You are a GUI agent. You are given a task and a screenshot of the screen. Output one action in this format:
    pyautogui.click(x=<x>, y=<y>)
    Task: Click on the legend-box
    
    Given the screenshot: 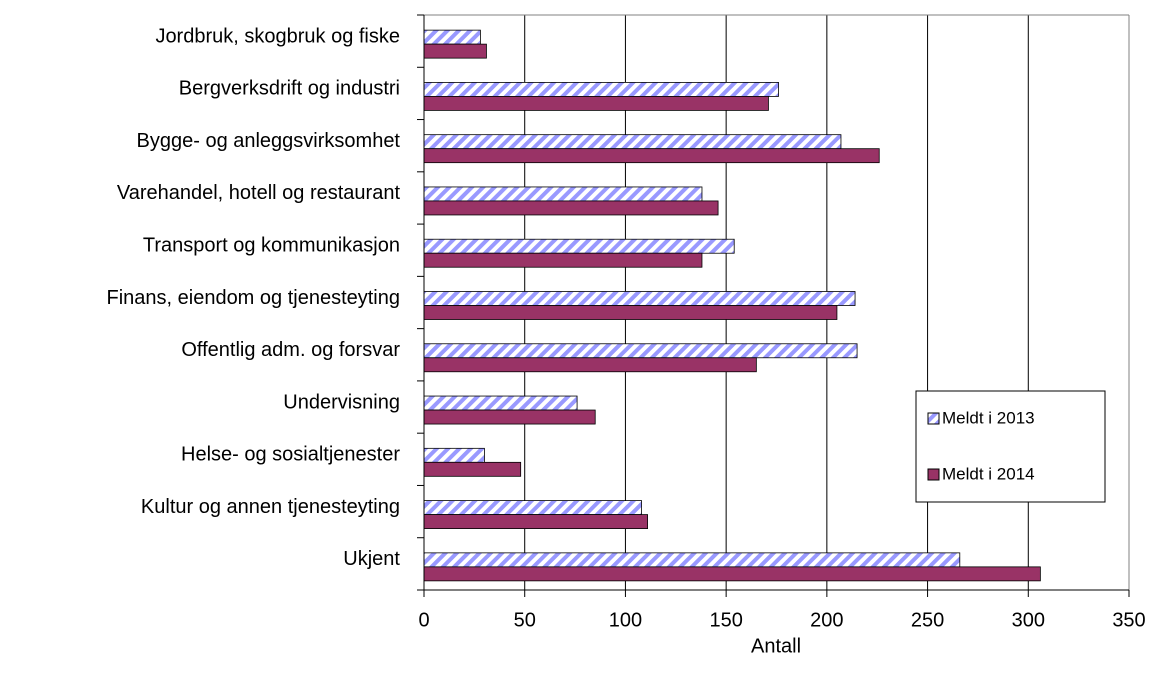 What is the action you would take?
    pyautogui.click(x=1010, y=446)
    